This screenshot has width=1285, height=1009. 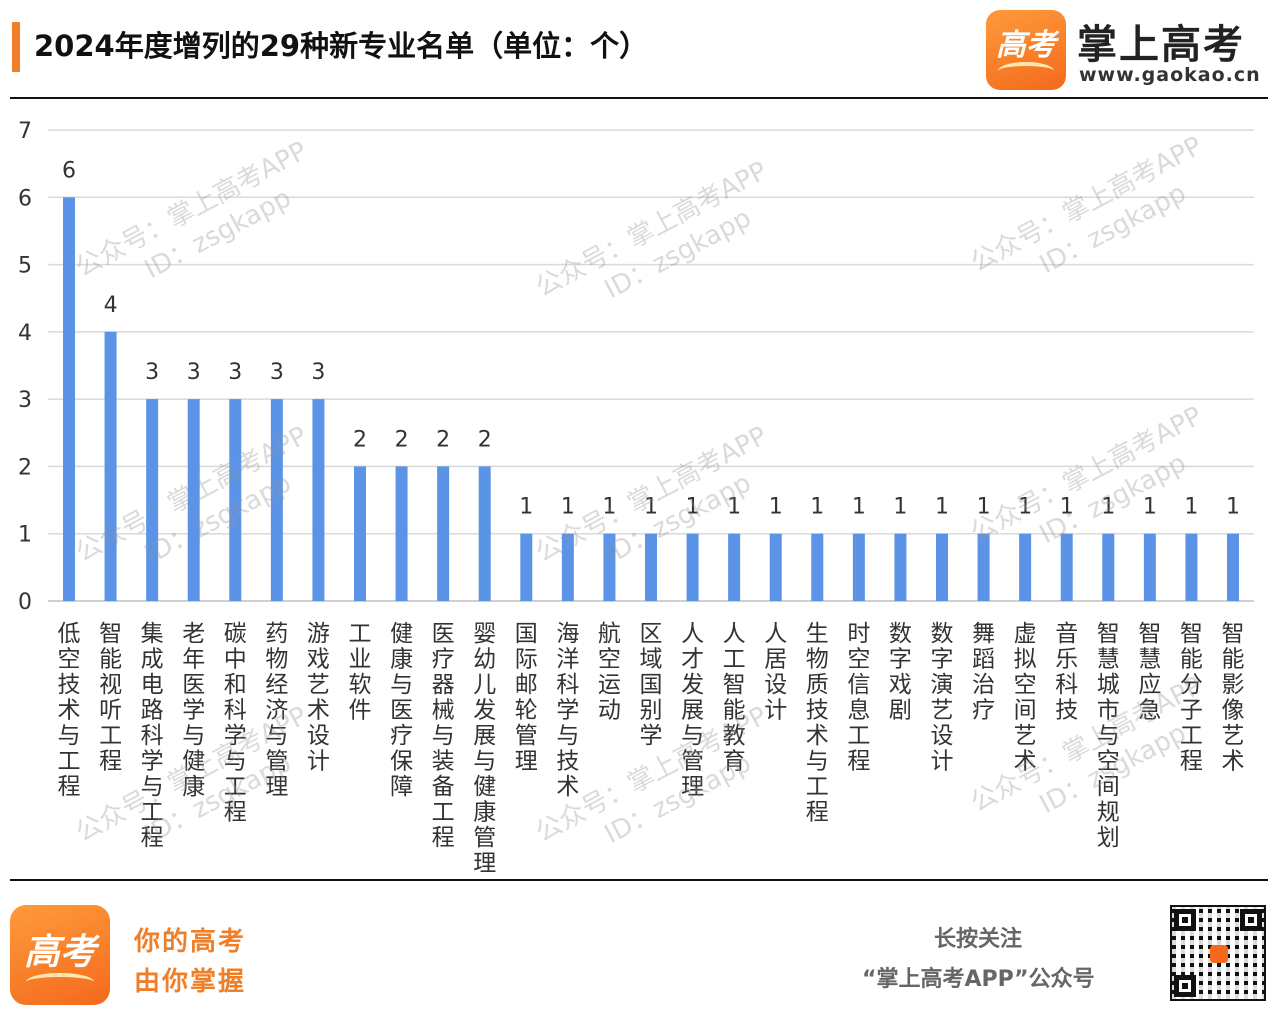 I want to click on y-tick-label: 4, so click(x=25, y=333).